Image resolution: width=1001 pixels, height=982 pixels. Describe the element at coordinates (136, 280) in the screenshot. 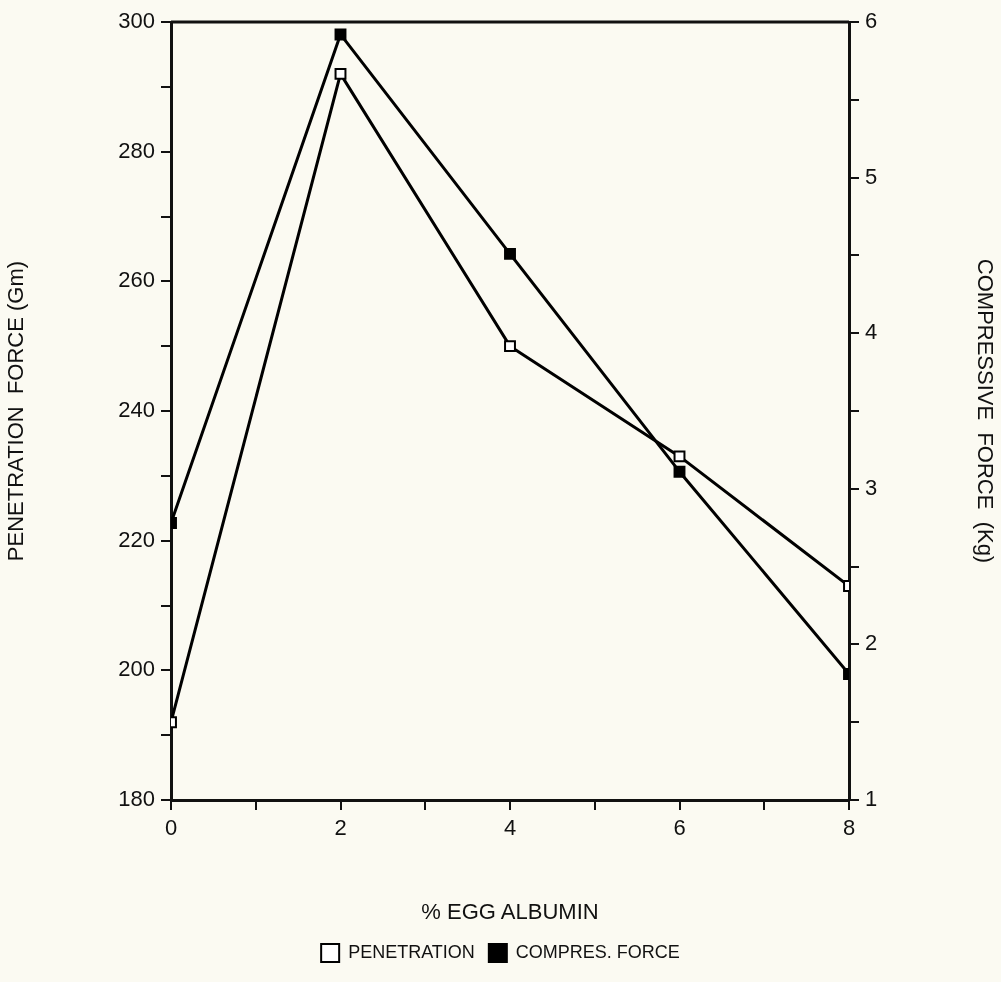

I see `y-tick-label: 260` at that location.